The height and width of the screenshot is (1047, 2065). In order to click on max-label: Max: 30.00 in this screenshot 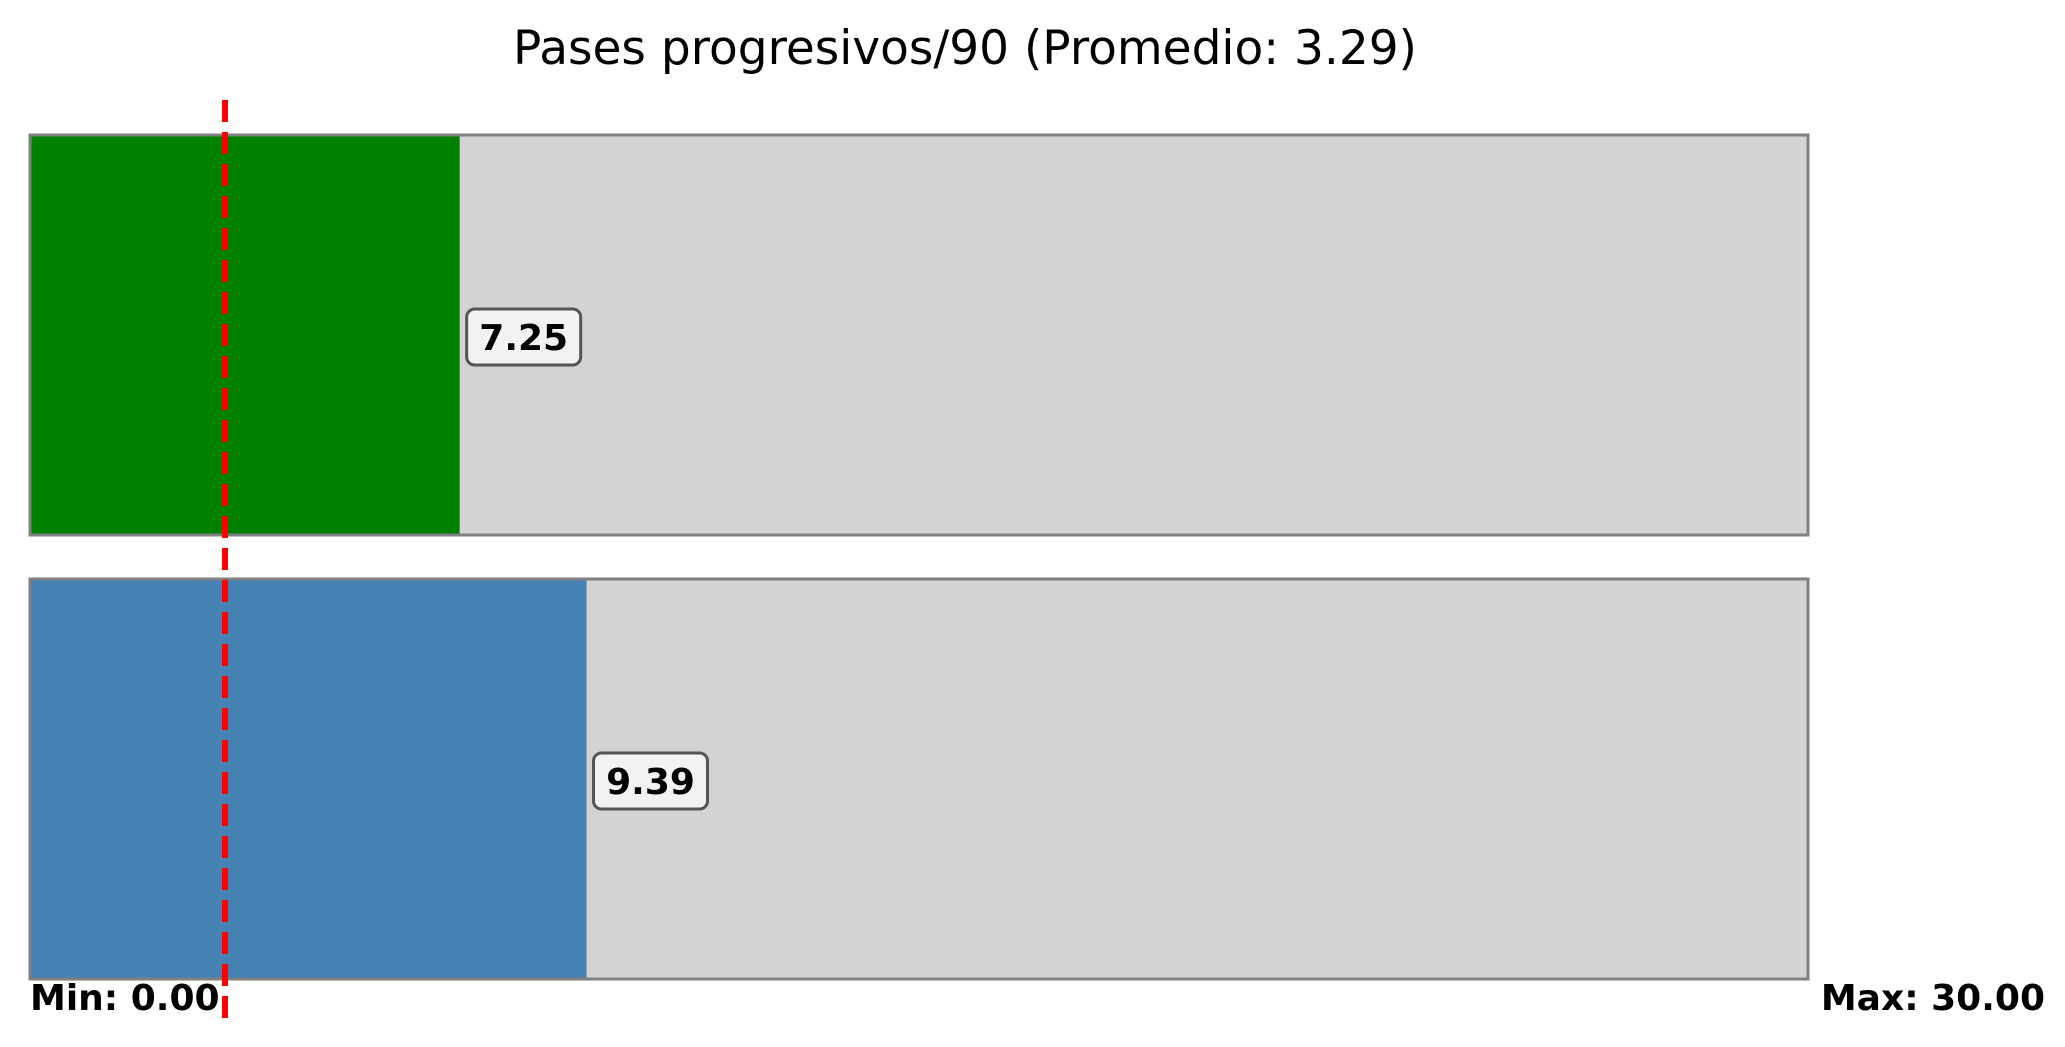, I will do `click(1933, 998)`.